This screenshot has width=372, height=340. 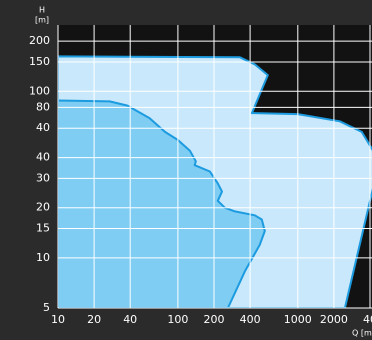 What do you see at coordinates (334, 319) in the screenshot?
I see `x-tick-label: 2000` at bounding box center [334, 319].